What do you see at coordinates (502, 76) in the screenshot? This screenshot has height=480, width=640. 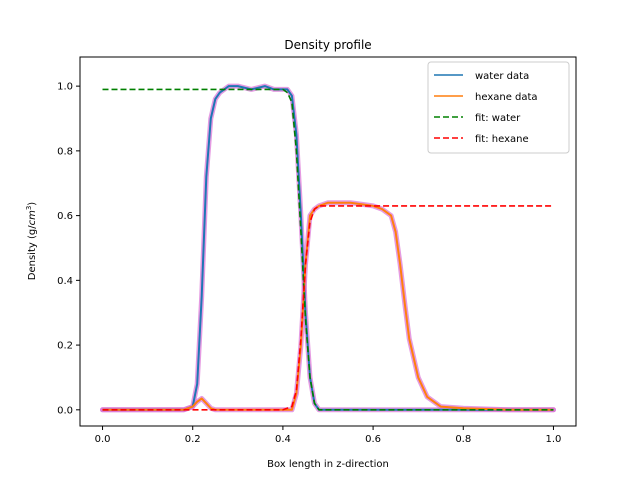 I see `legend-label: water data` at bounding box center [502, 76].